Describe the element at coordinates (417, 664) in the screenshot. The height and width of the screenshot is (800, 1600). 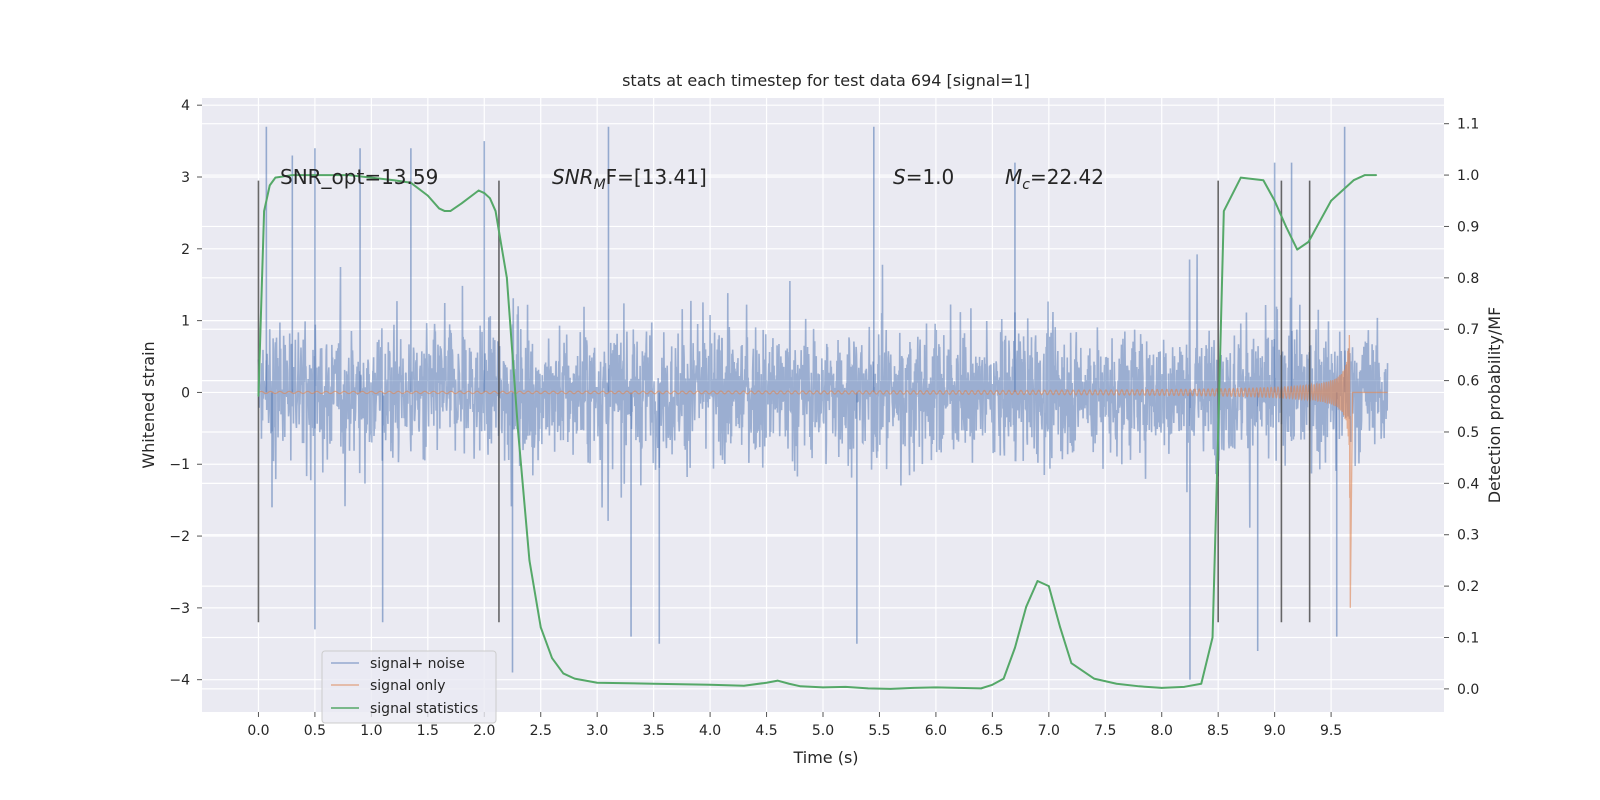
I see `legend-label-signal-noise: signal+ noise` at that location.